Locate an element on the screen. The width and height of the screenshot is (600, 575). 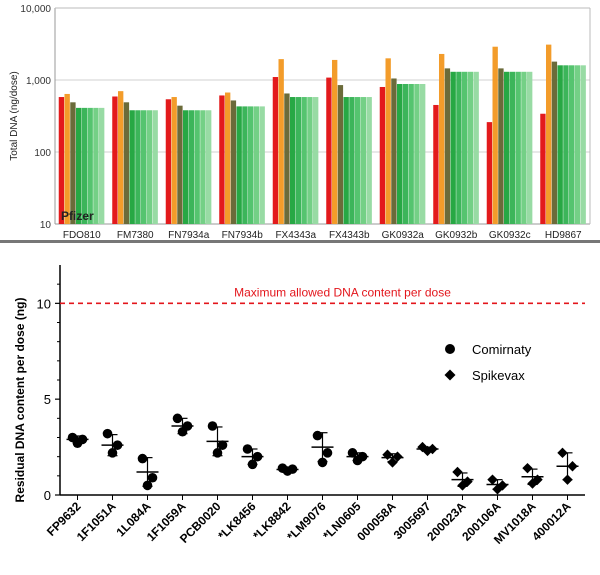
x-tick-label: GK0932b is located at coordinates (456, 235).